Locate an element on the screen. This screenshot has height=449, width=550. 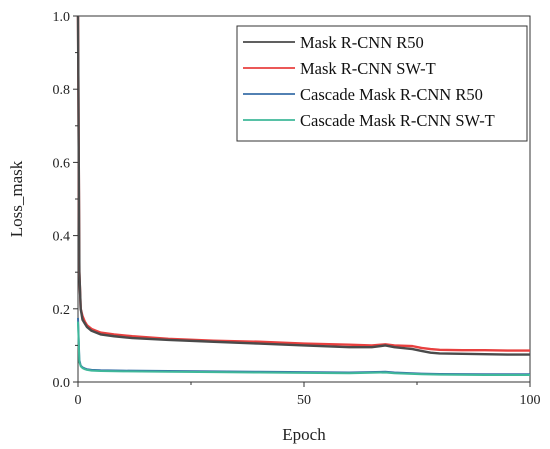
x-axis-title: Epoch is located at coordinates (304, 434).